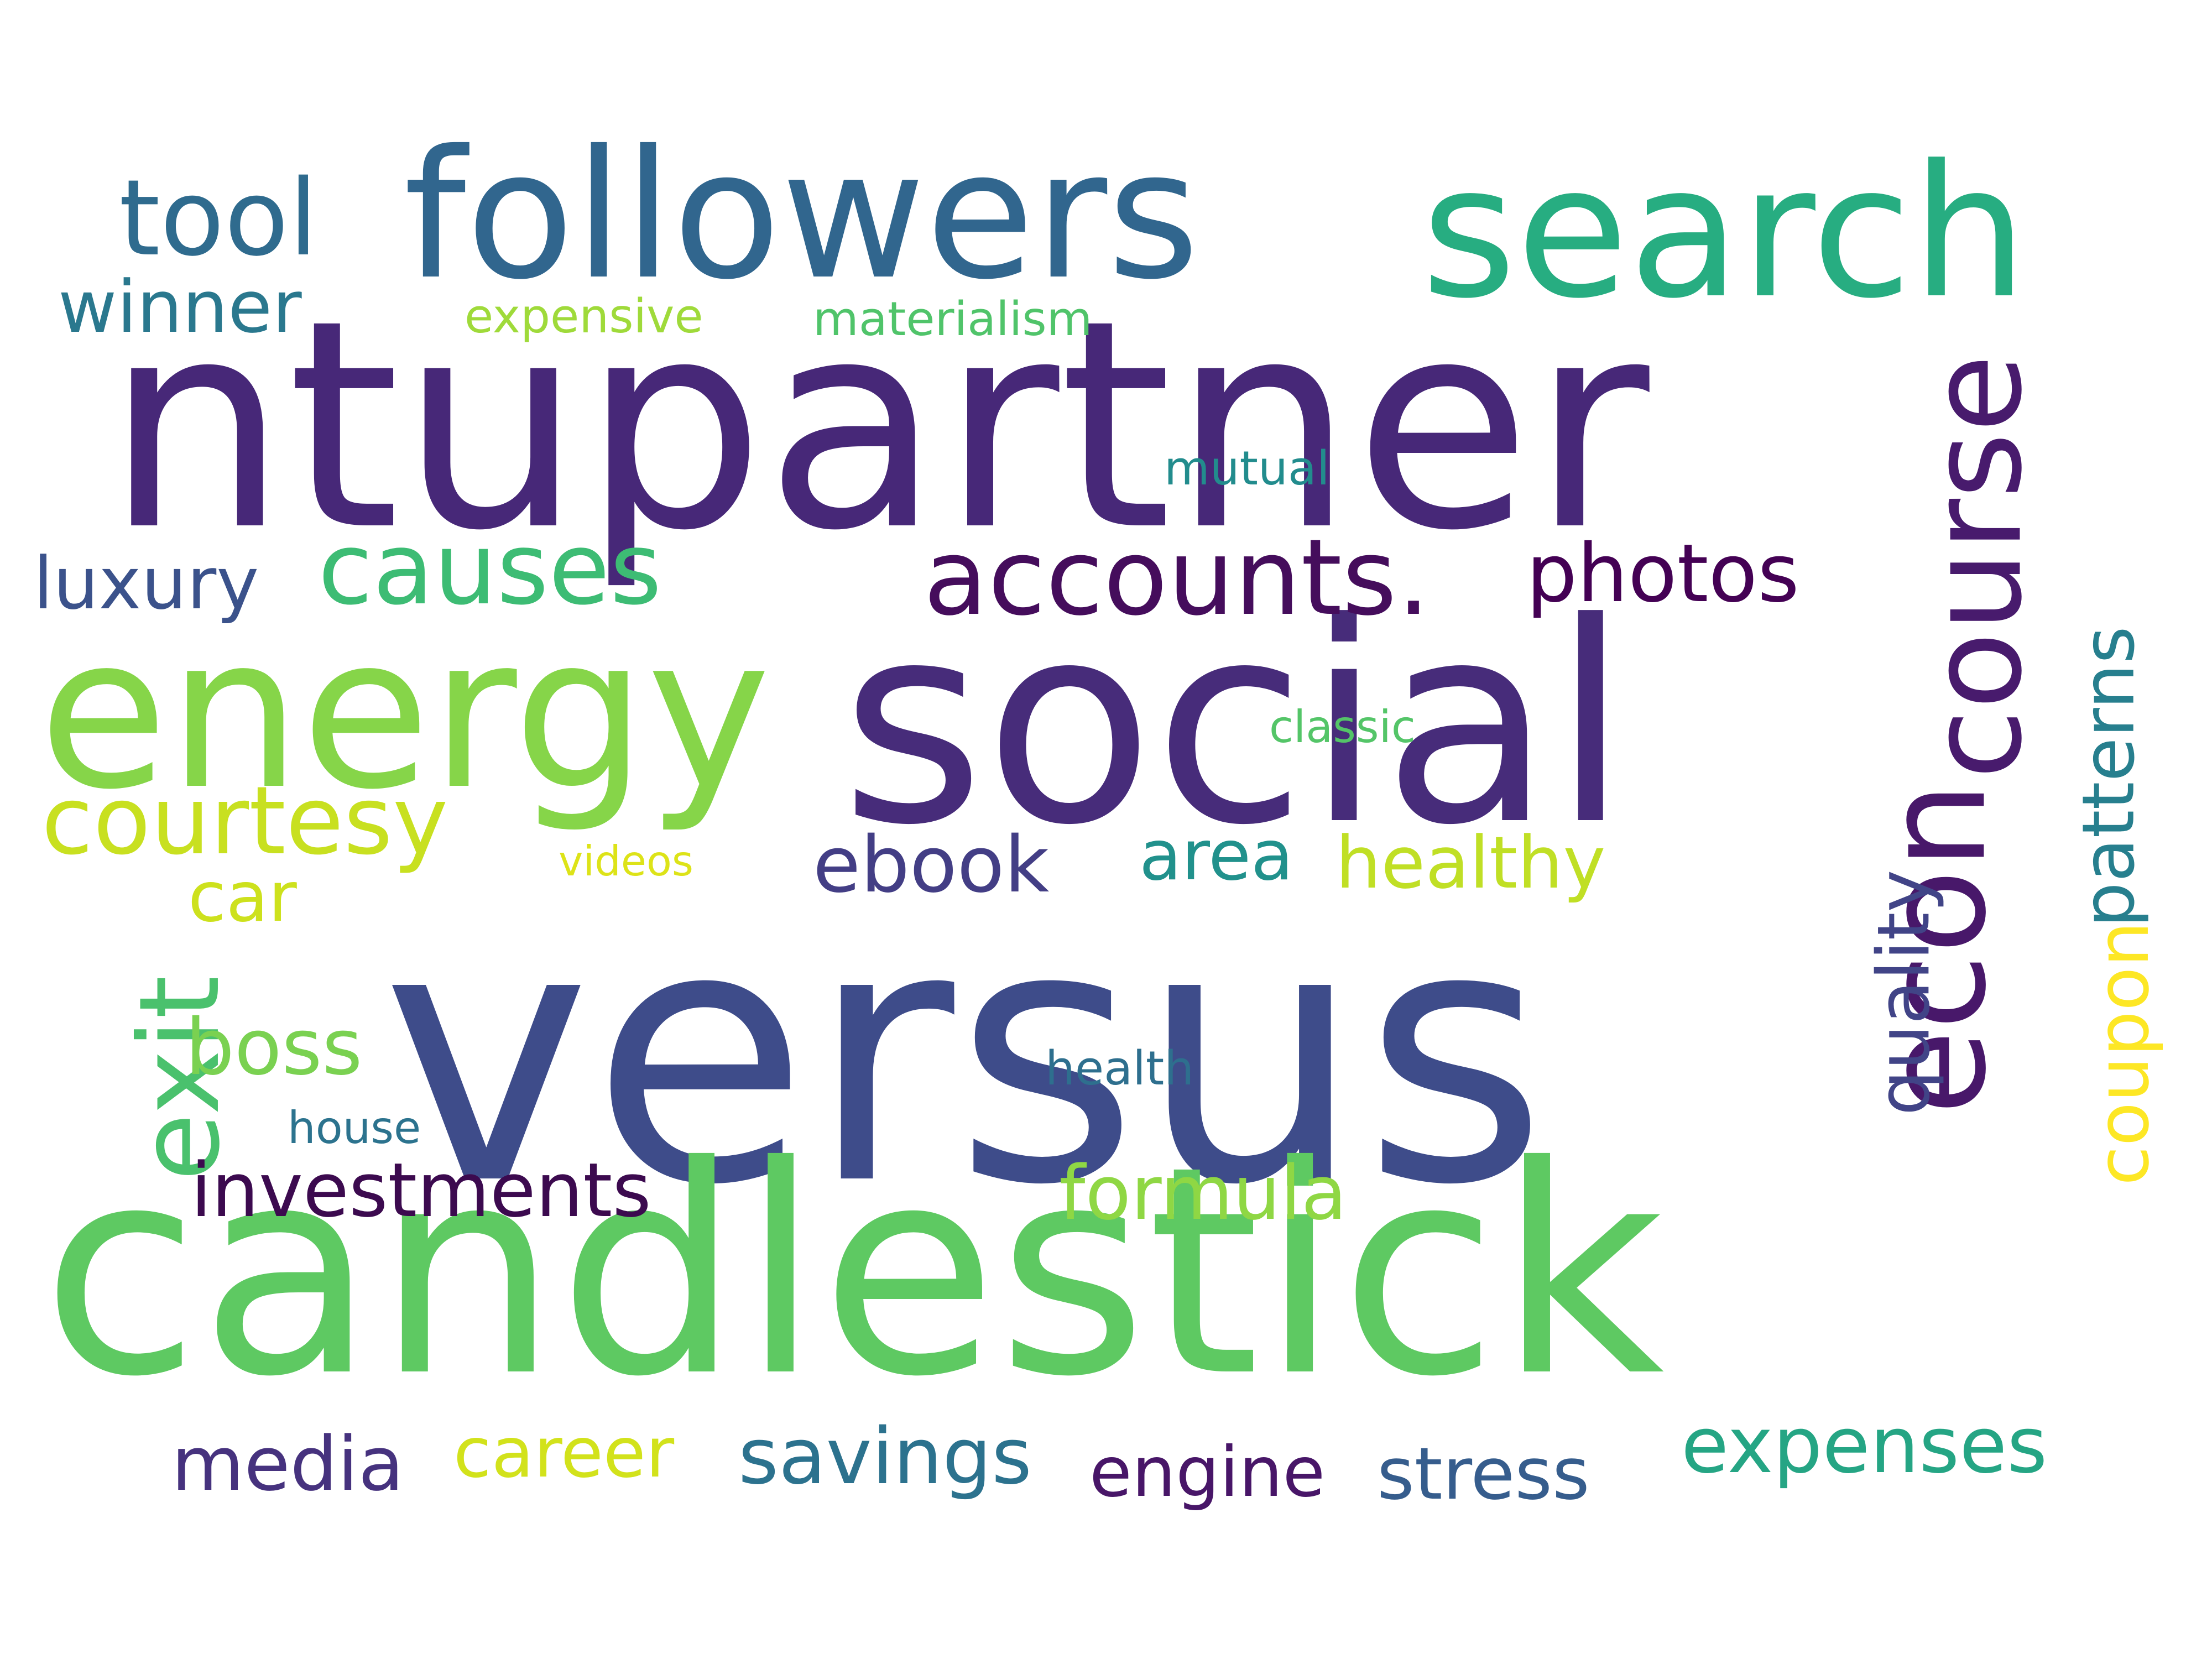  I want to click on word-classic: classic, so click(1343, 727).